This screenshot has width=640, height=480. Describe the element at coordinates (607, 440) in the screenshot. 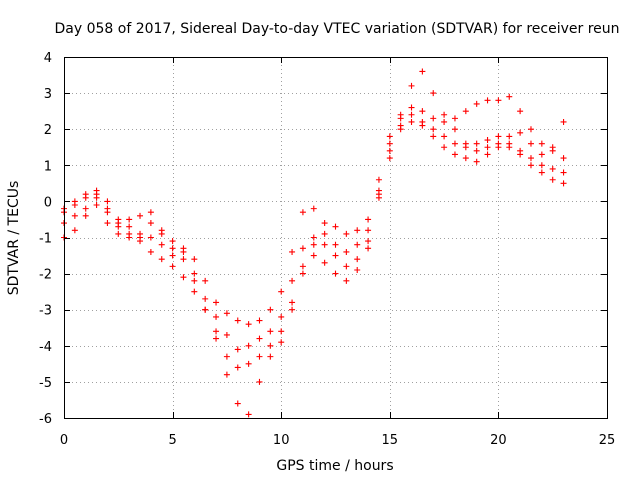

I see `x-tick-label: 25` at that location.